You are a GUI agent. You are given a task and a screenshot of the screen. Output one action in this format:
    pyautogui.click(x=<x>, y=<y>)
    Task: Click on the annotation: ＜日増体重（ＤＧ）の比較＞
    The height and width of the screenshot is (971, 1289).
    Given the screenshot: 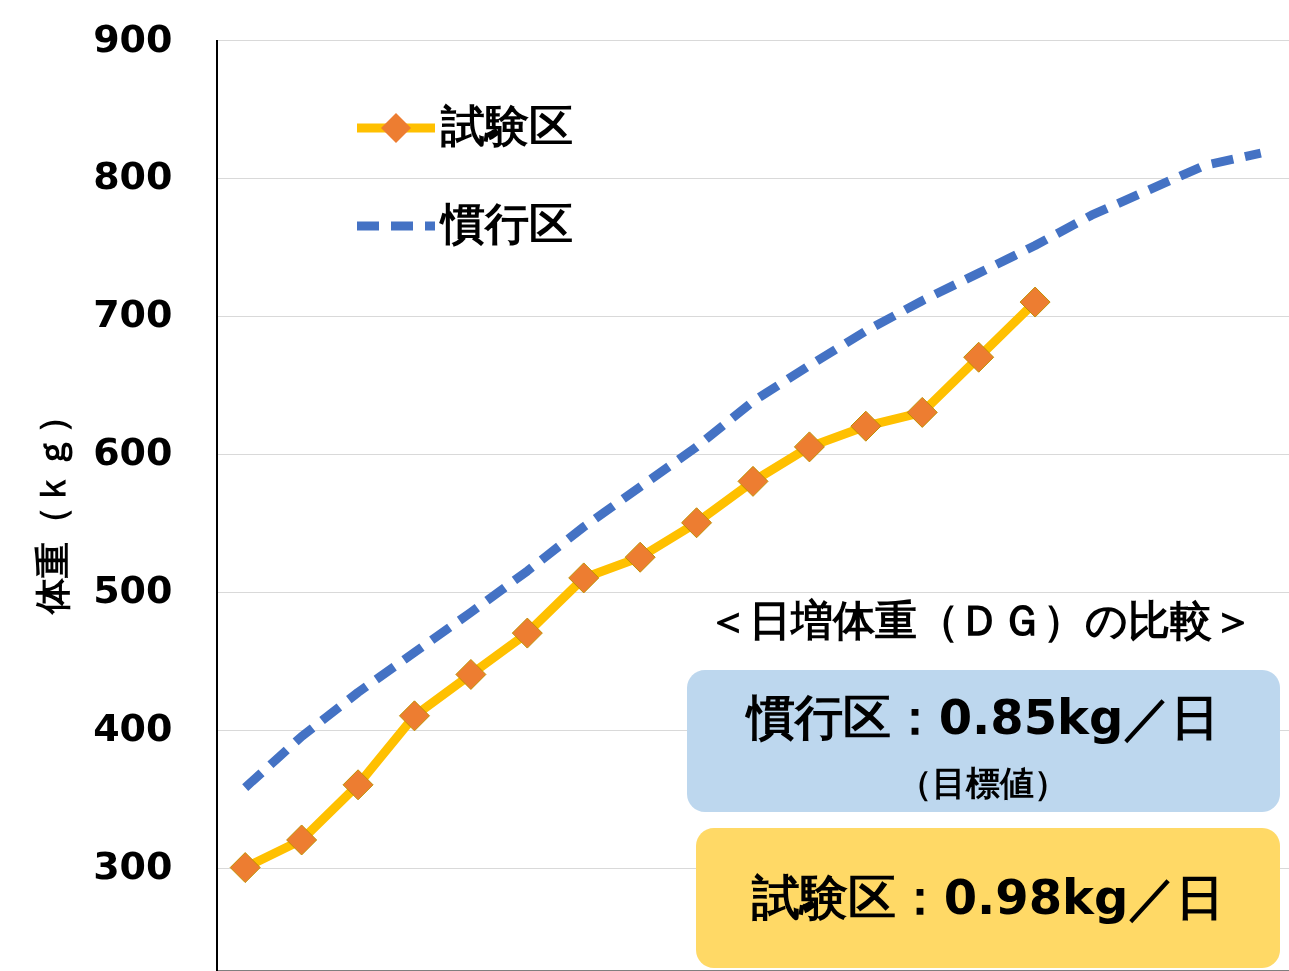 What is the action you would take?
    pyautogui.click(x=980, y=620)
    